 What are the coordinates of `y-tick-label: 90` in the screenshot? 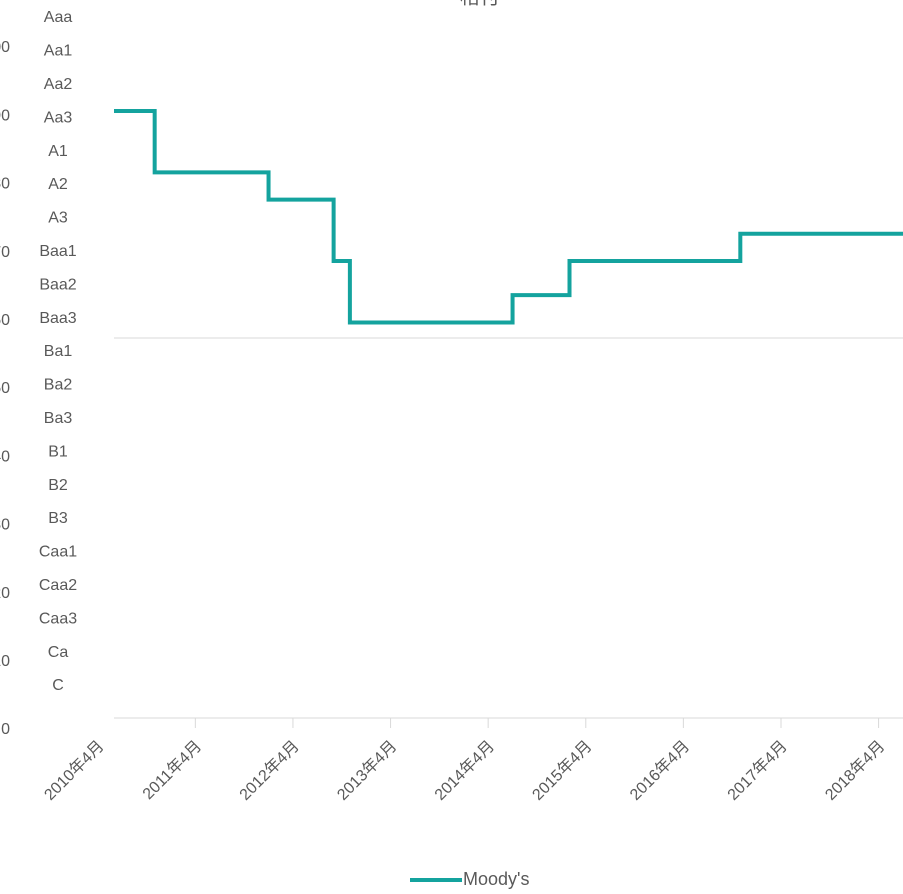 It's located at (5, 115).